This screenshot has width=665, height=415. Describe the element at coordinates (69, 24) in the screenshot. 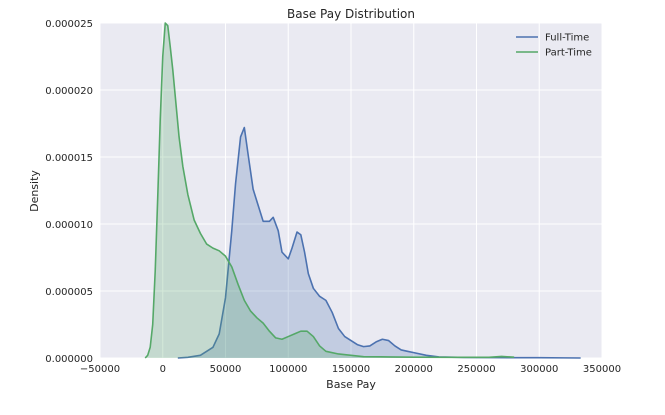

I see `y-tick-label: 0.000025` at that location.